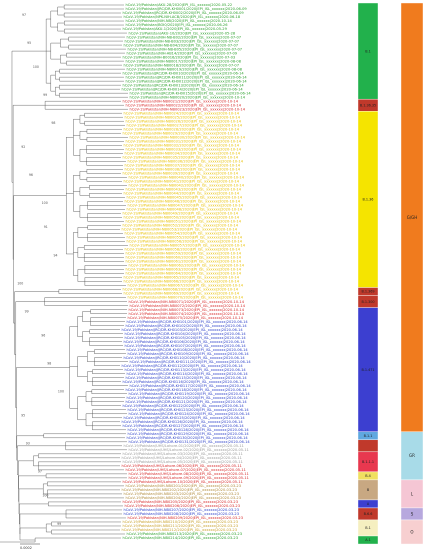 The width and height of the screenshot is (439, 550). What do you see at coordinates (24, 15) in the screenshot?
I see `bootstrap-value: 97` at bounding box center [24, 15].